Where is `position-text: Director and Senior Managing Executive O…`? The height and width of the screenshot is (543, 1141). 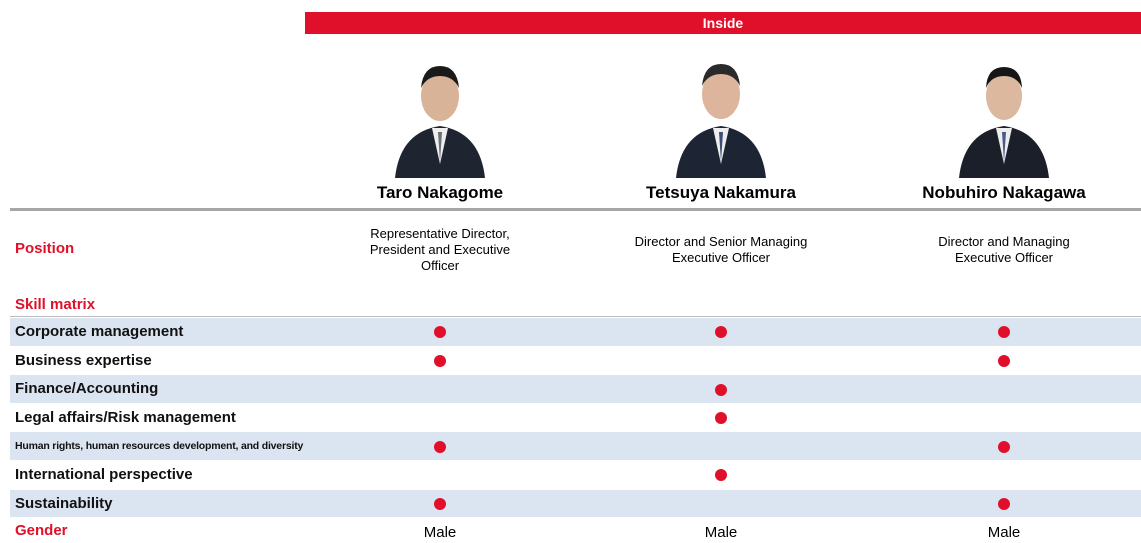 position-text: Director and Senior Managing Executive O… is located at coordinates (721, 249).